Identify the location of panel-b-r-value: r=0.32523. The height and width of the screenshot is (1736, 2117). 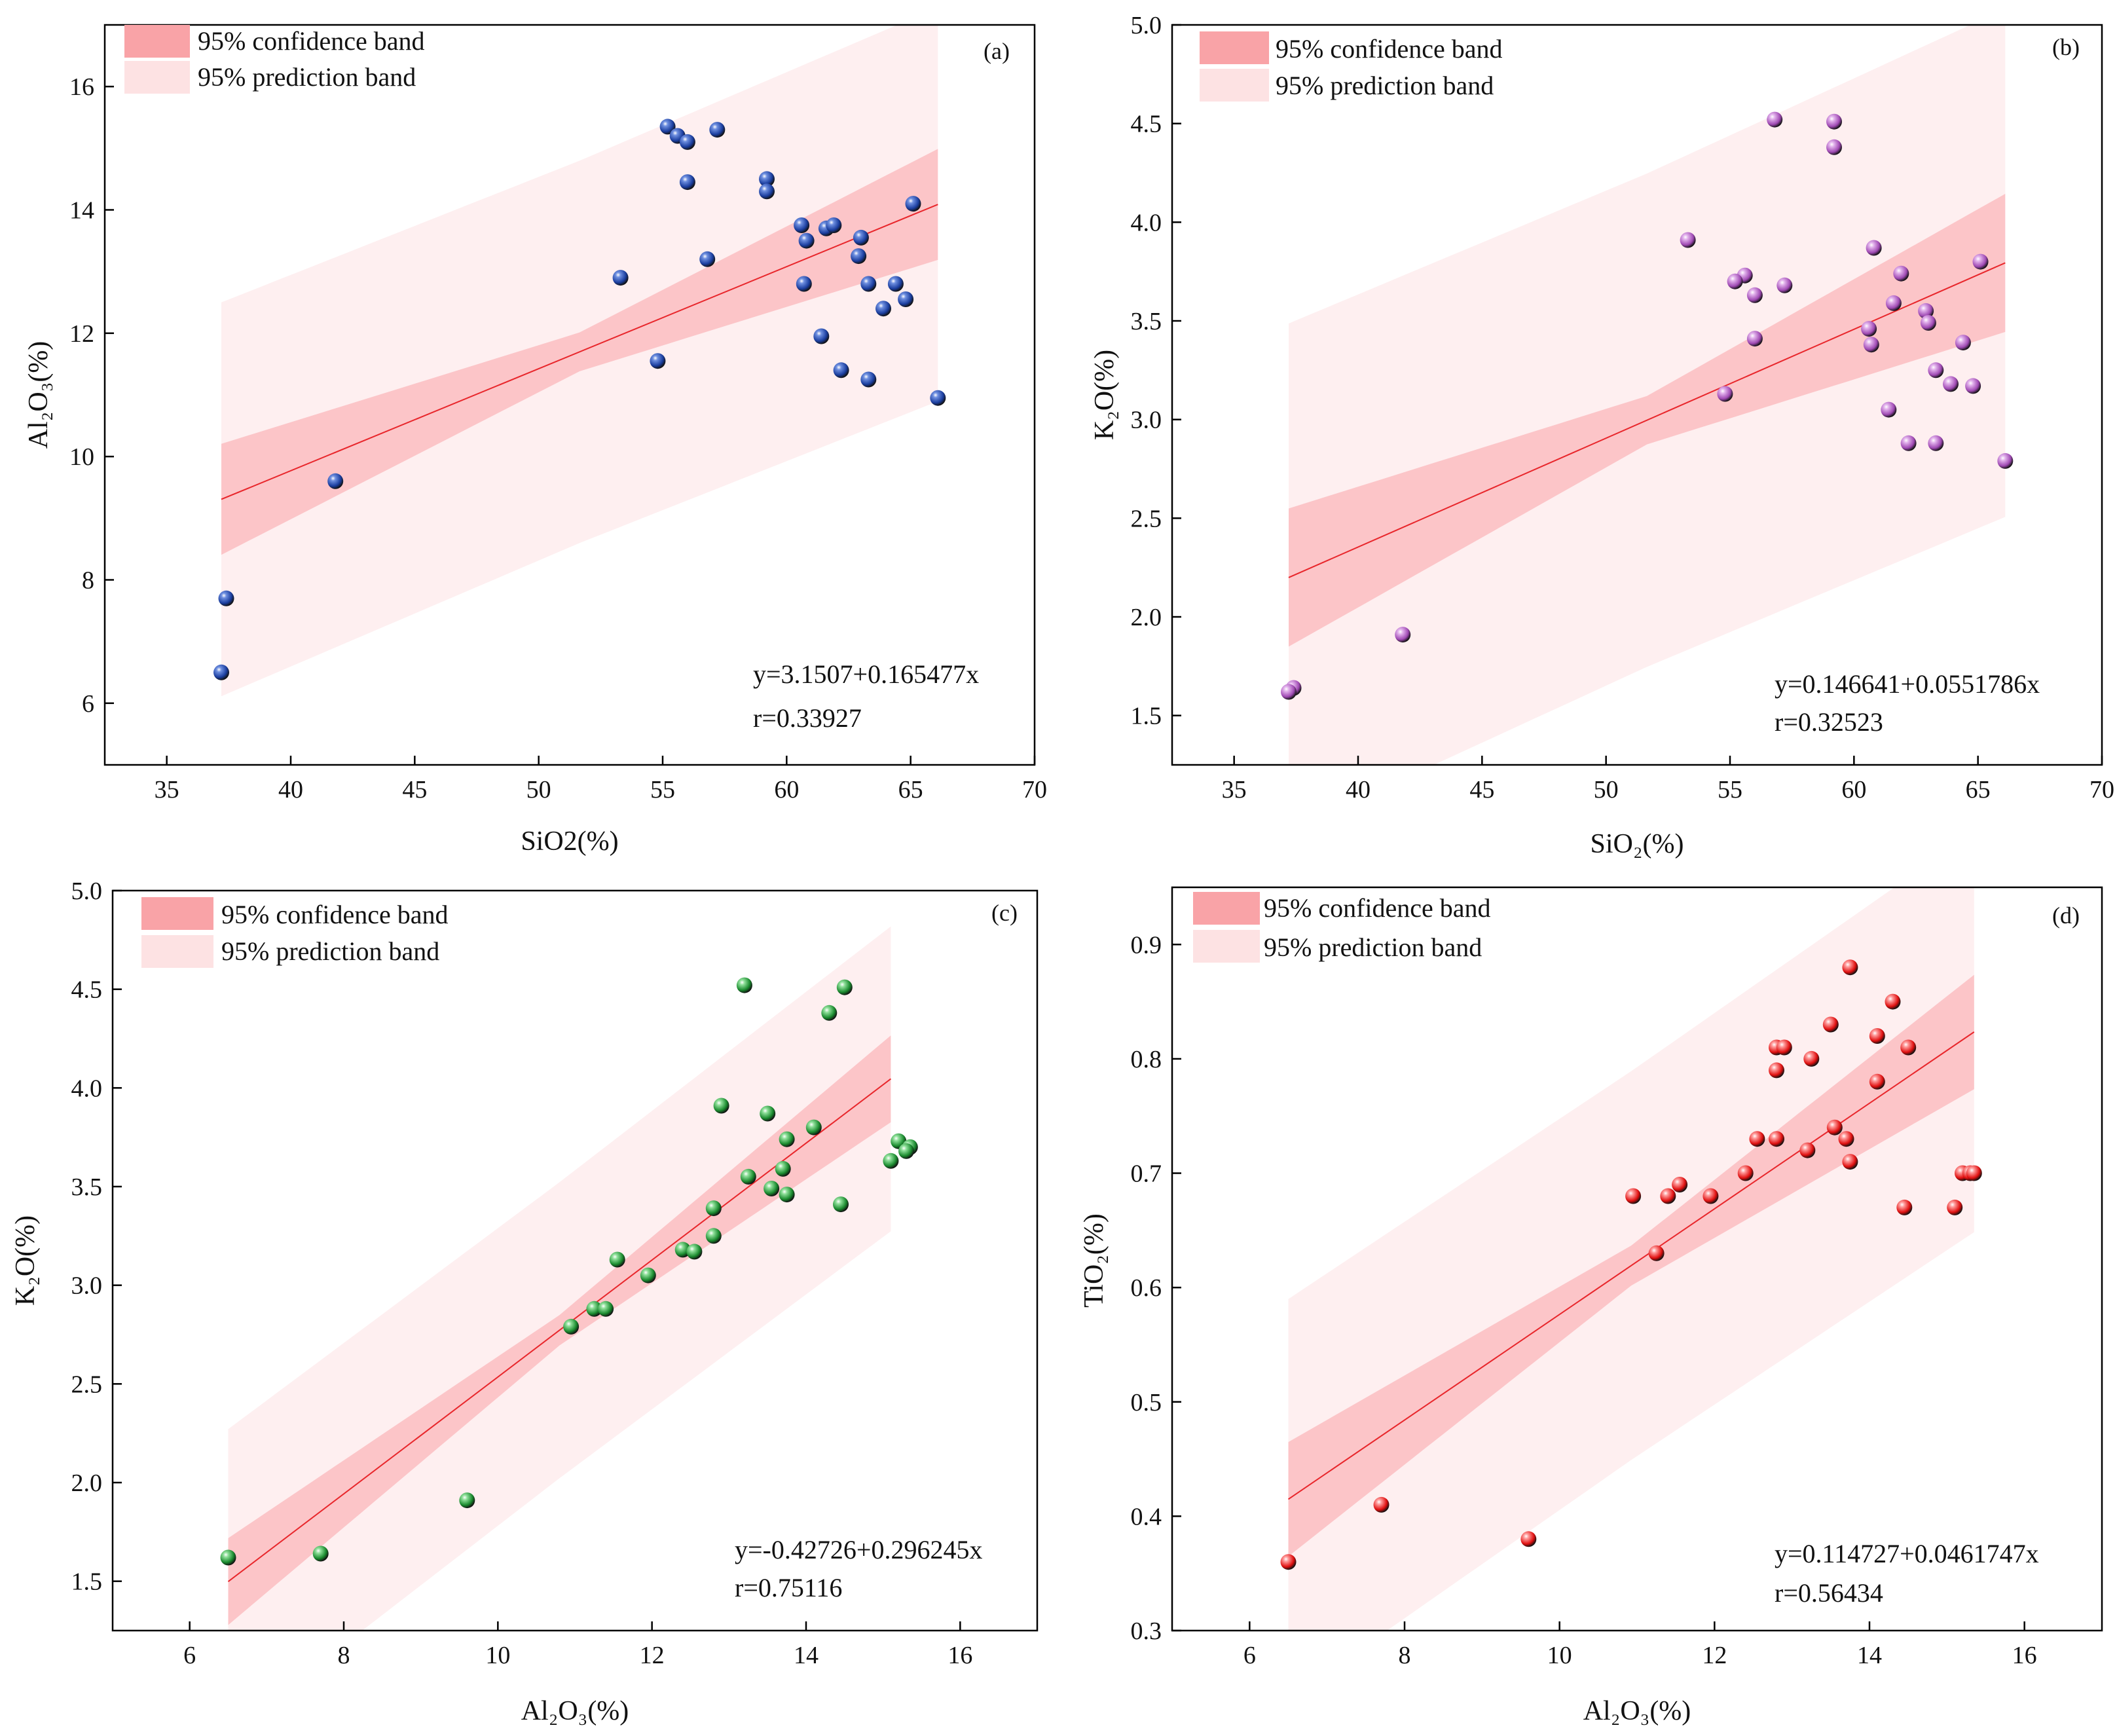
(1829, 722).